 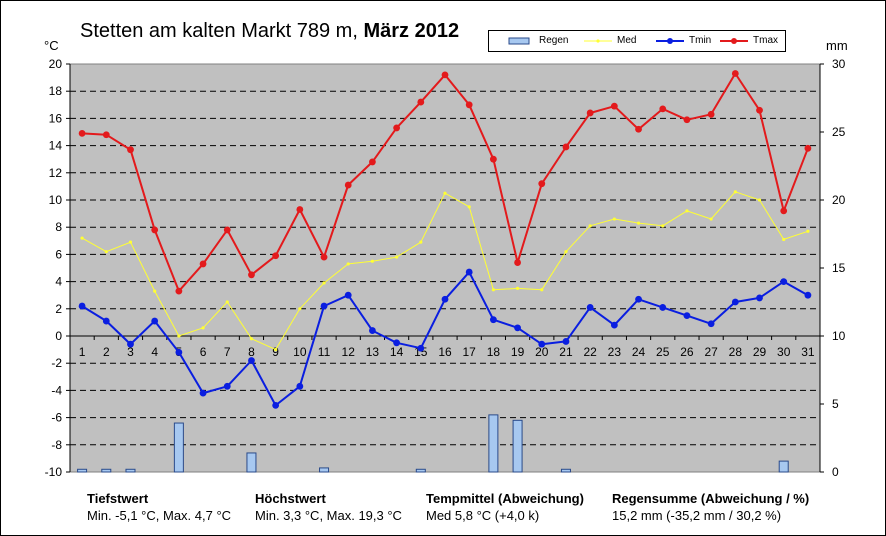 What do you see at coordinates (290, 498) in the screenshot?
I see `stat-hoechstwert-heading: Höchstwert` at bounding box center [290, 498].